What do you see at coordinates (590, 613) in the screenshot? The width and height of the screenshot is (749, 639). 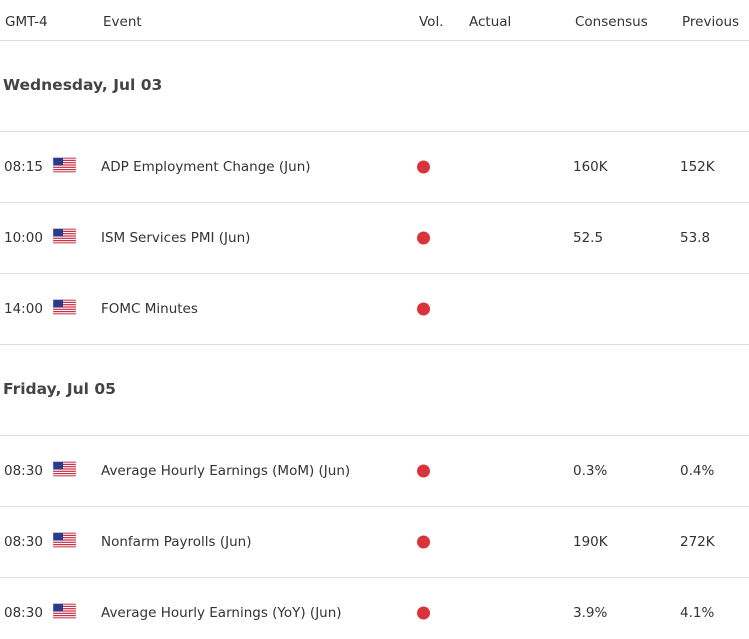 I see `consensus: 3.9%` at bounding box center [590, 613].